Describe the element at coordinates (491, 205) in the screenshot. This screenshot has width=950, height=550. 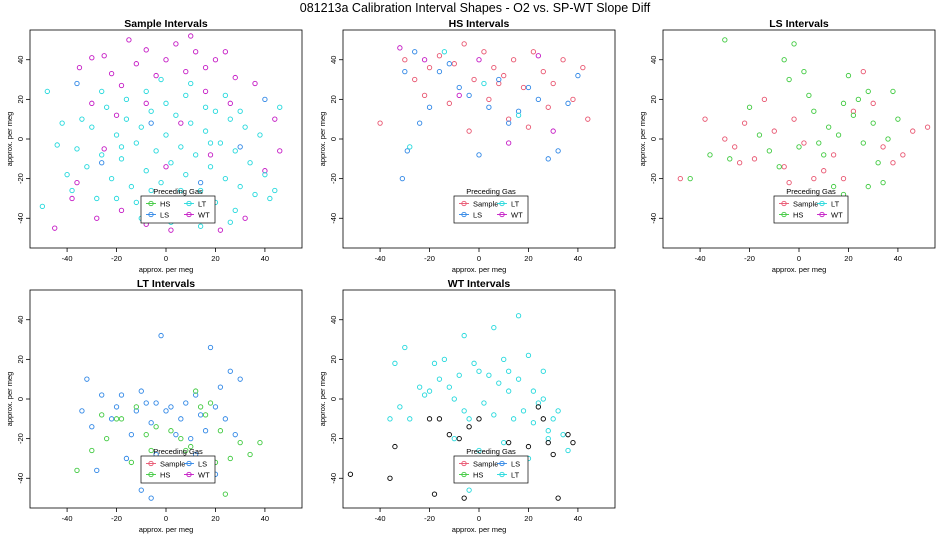
I see `legend: Preceding Gas Sample LT LS WT` at that location.